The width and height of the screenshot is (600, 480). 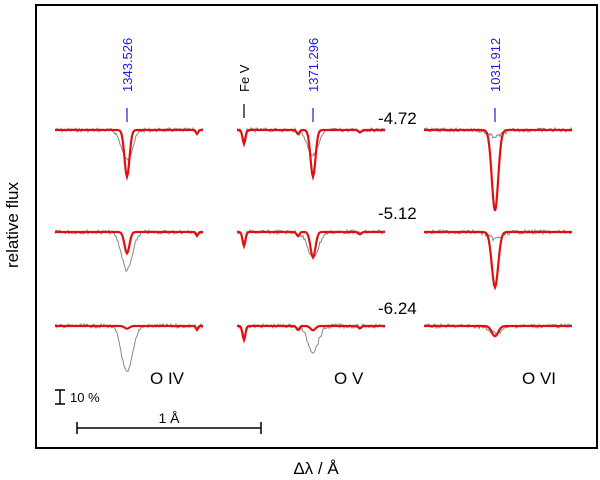 What do you see at coordinates (495, 65) in the screenshot?
I see `wavelength-label-o6: 1031.912` at bounding box center [495, 65].